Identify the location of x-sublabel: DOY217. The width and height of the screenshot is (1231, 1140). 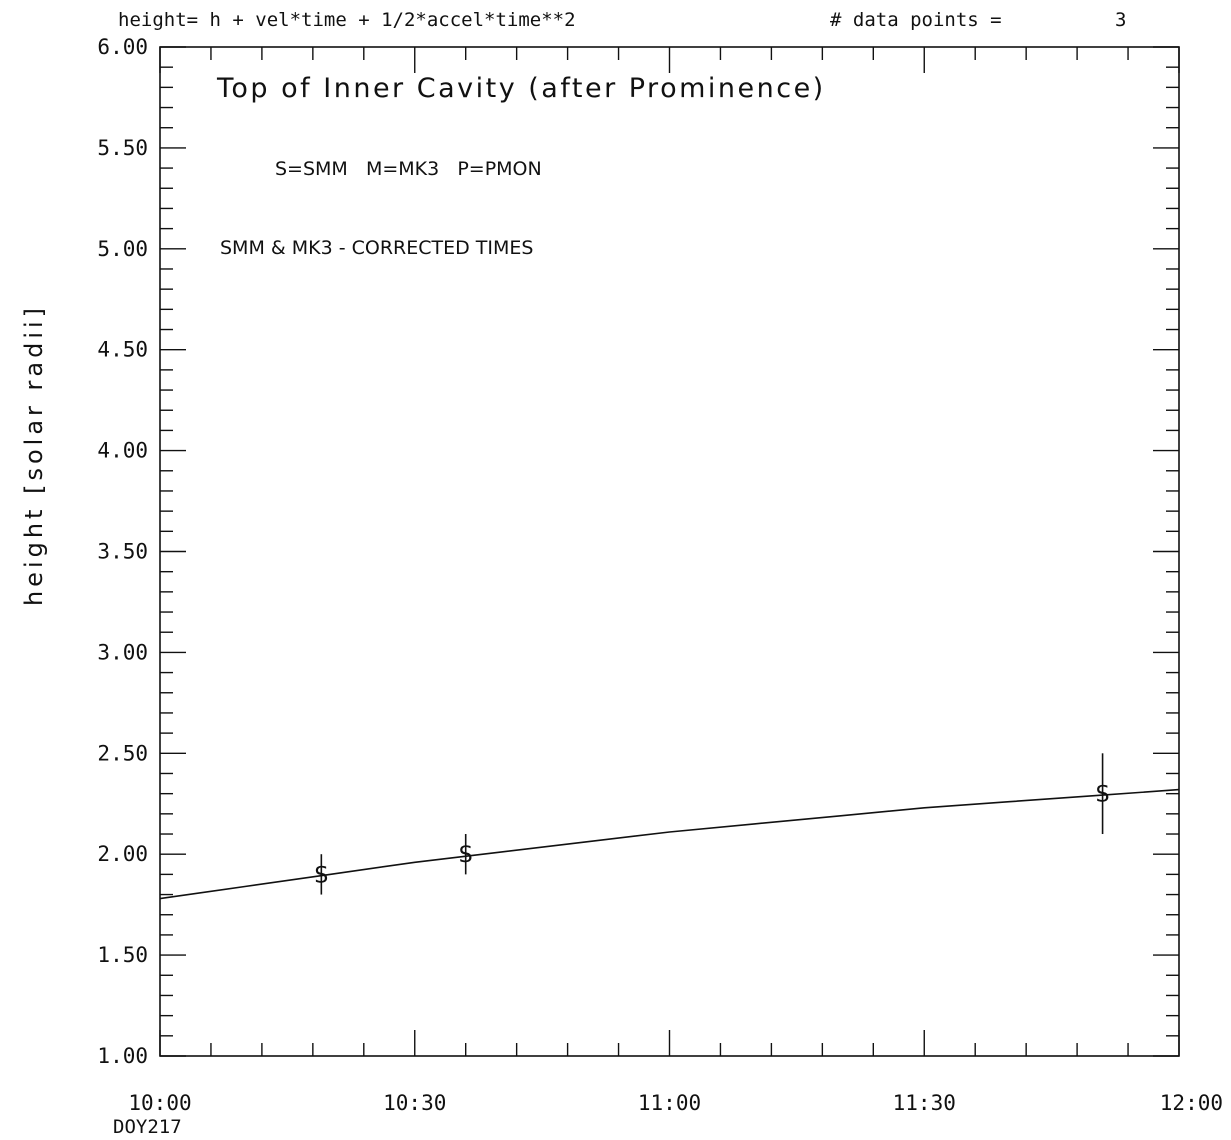
(147, 1127).